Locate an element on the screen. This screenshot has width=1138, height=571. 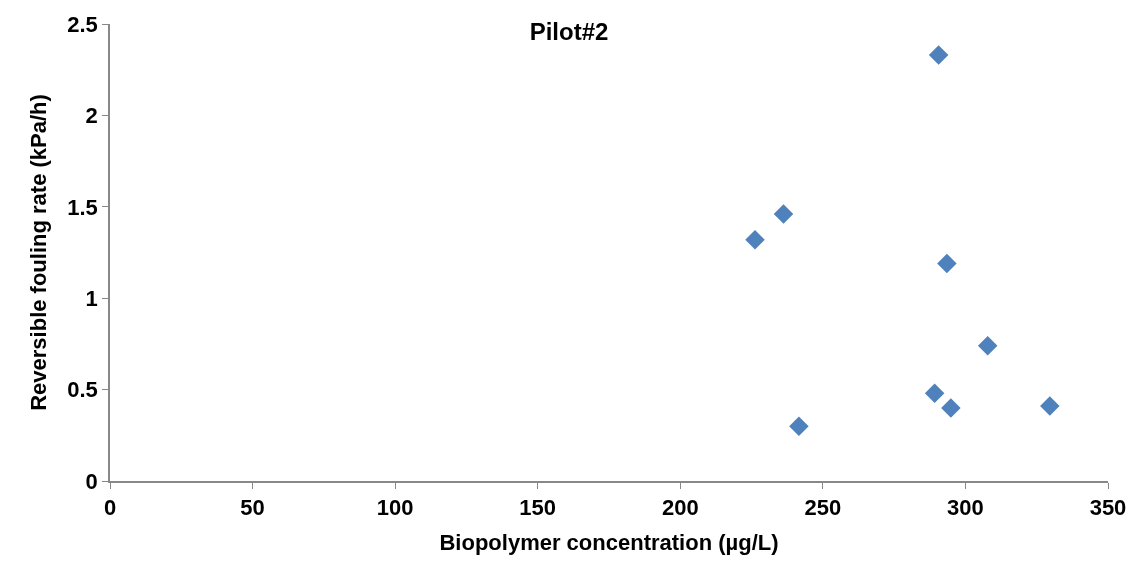
y-tick-label: 2 is located at coordinates (91, 116).